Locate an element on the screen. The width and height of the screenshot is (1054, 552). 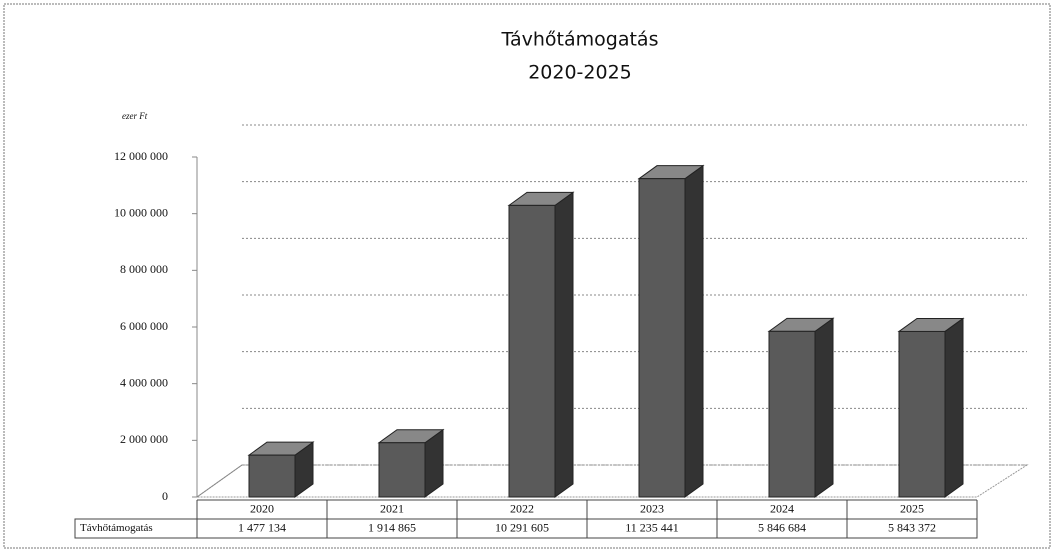
y-tick-label: 2 000 000 is located at coordinates (144, 439).